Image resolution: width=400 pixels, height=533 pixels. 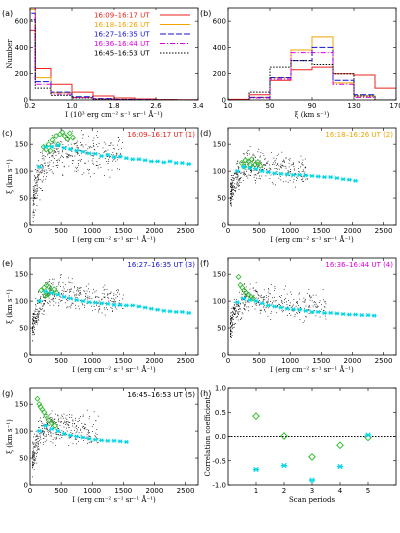 I want to click on x-tick-label: 500, so click(x=60, y=231).